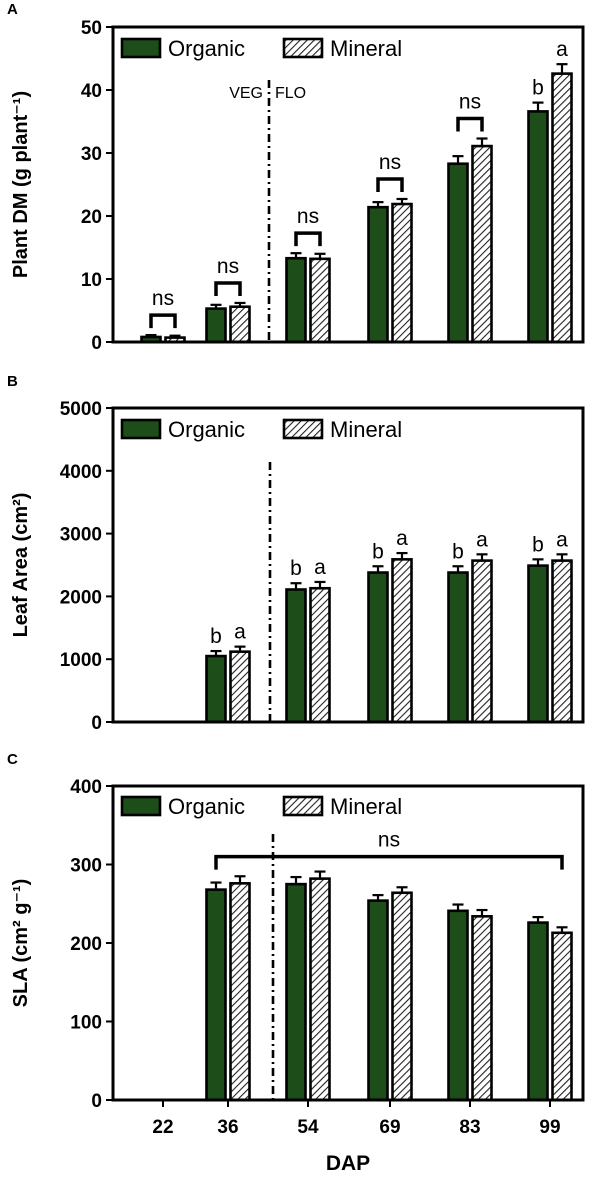  What do you see at coordinates (389, 1127) in the screenshot?
I see `x-tick-label: 69` at bounding box center [389, 1127].